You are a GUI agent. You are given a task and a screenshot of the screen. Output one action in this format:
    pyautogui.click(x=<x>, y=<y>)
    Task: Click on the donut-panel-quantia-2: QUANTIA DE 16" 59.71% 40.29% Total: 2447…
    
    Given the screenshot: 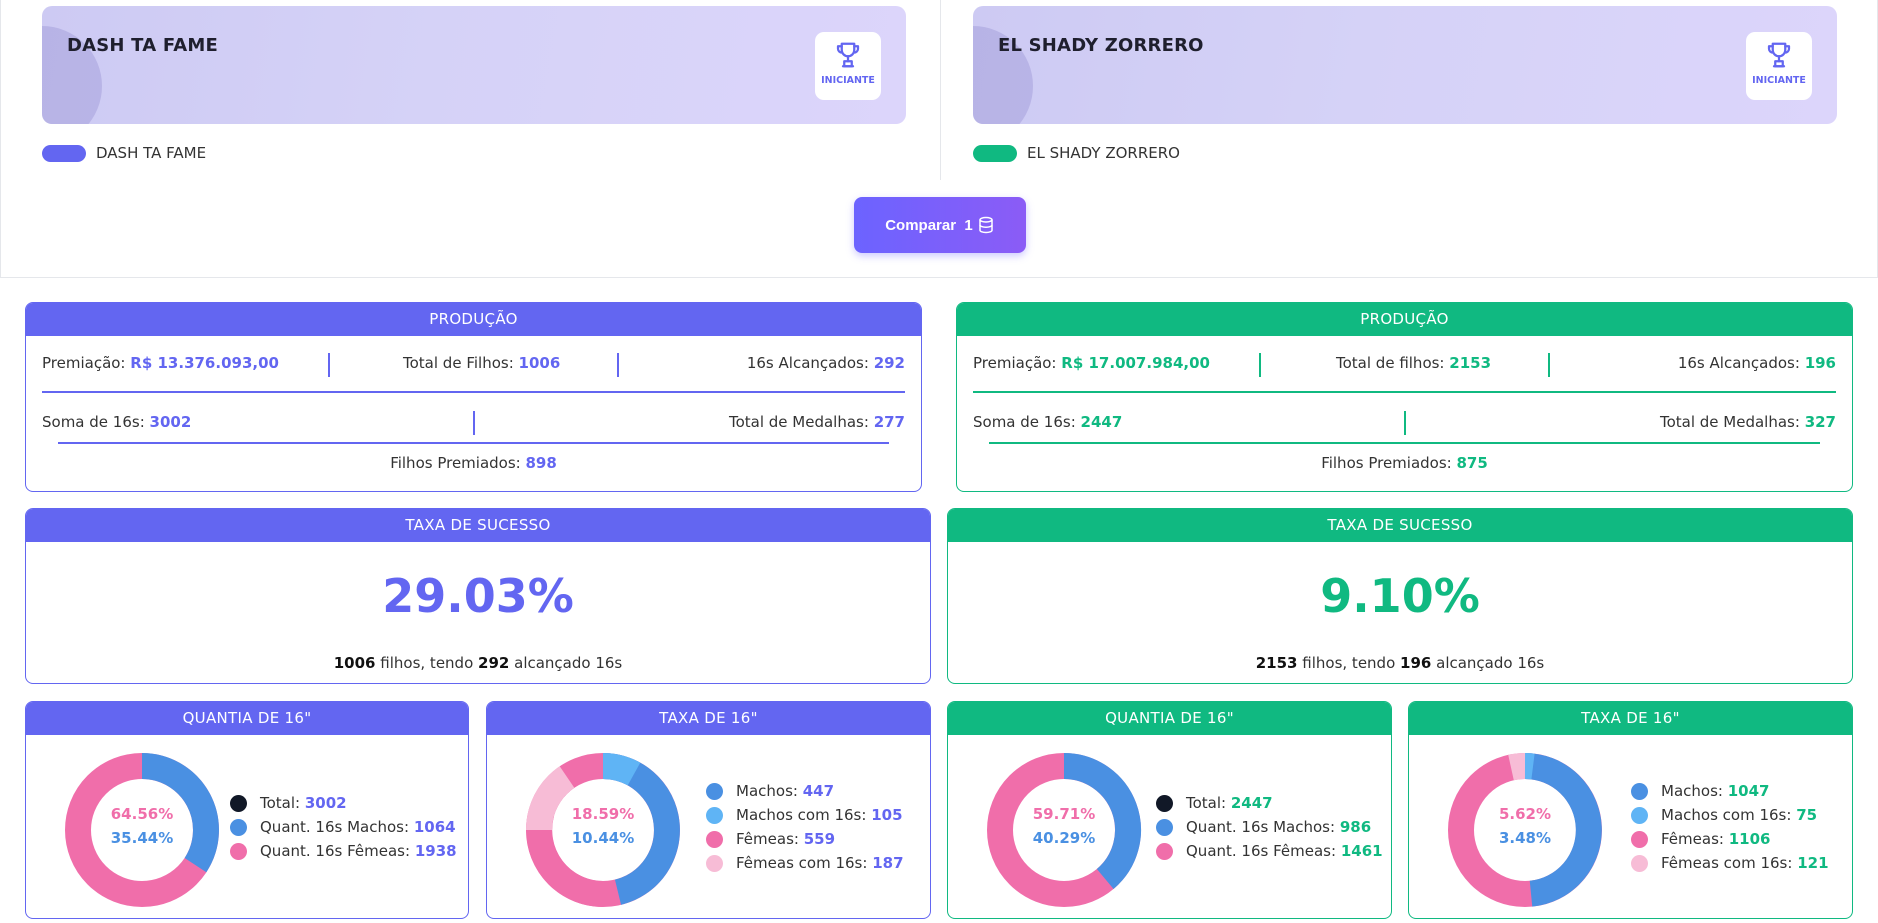 What is the action you would take?
    pyautogui.click(x=1169, y=810)
    